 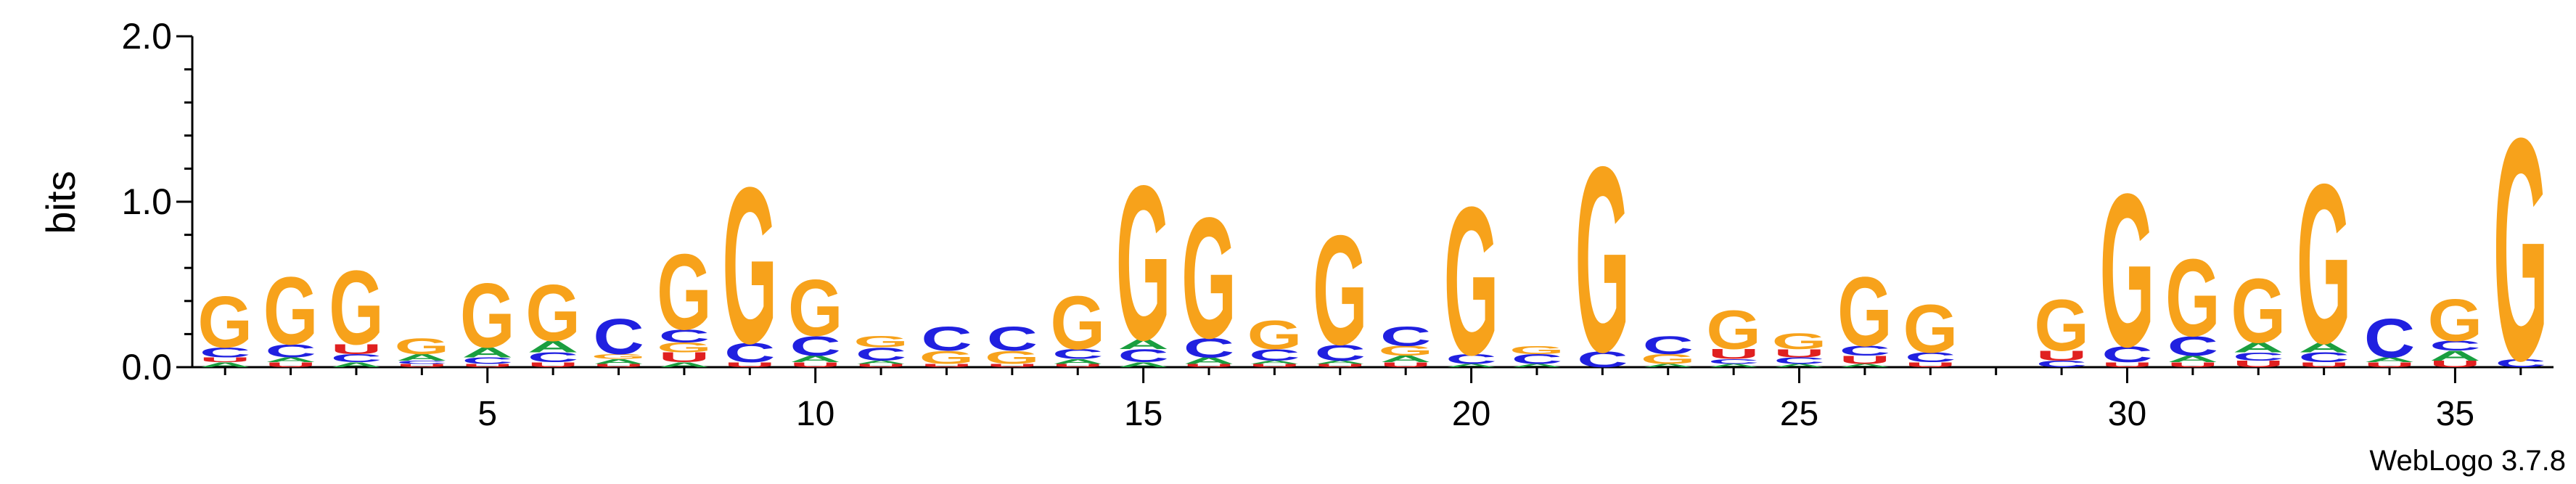 What do you see at coordinates (146, 201) in the screenshot?
I see `y-tick-label: 1.0` at bounding box center [146, 201].